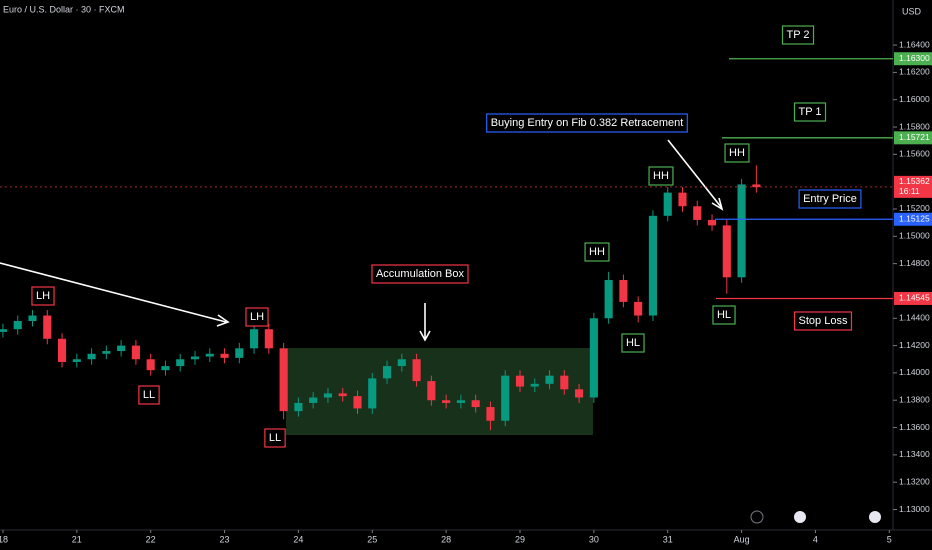 The width and height of the screenshot is (932, 550). What do you see at coordinates (151, 539) in the screenshot?
I see `x-tick-label: 22` at bounding box center [151, 539].